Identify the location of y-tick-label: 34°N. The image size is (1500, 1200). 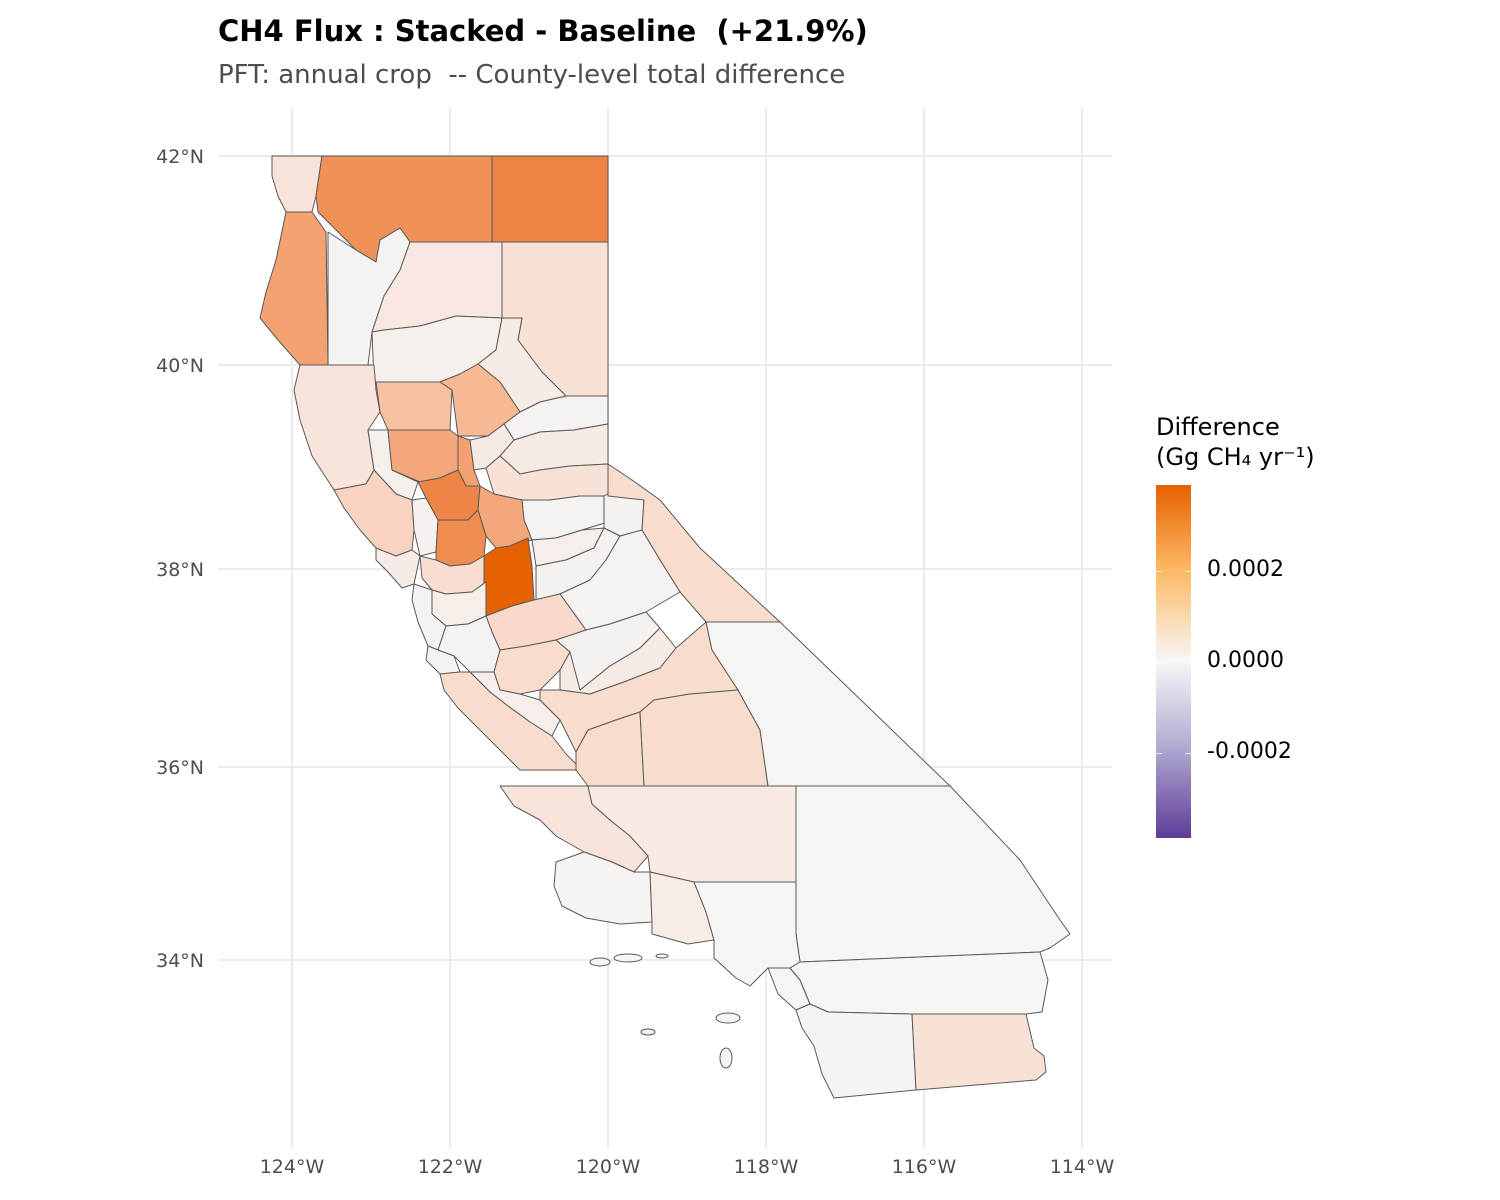
(180, 961).